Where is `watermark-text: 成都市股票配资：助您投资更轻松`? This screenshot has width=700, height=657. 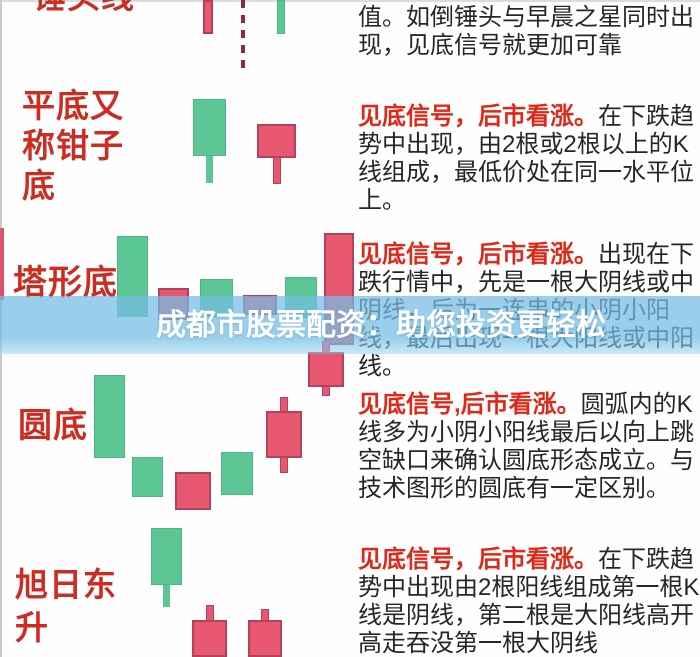 watermark-text: 成都市股票配资：助您投资更轻松 is located at coordinates (381, 325).